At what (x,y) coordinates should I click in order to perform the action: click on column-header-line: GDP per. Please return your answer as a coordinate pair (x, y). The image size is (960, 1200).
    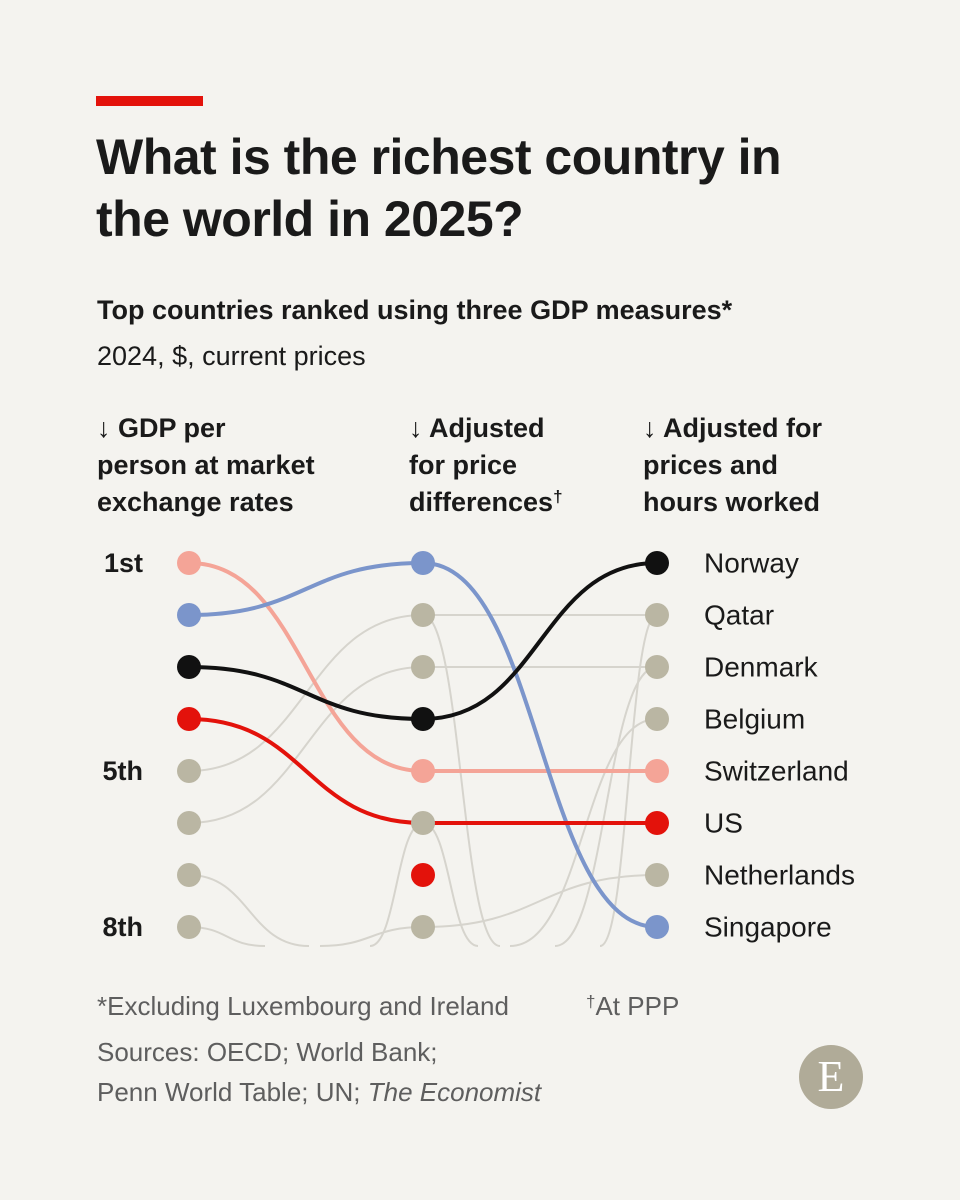
    Looking at the image, I should click on (172, 428).